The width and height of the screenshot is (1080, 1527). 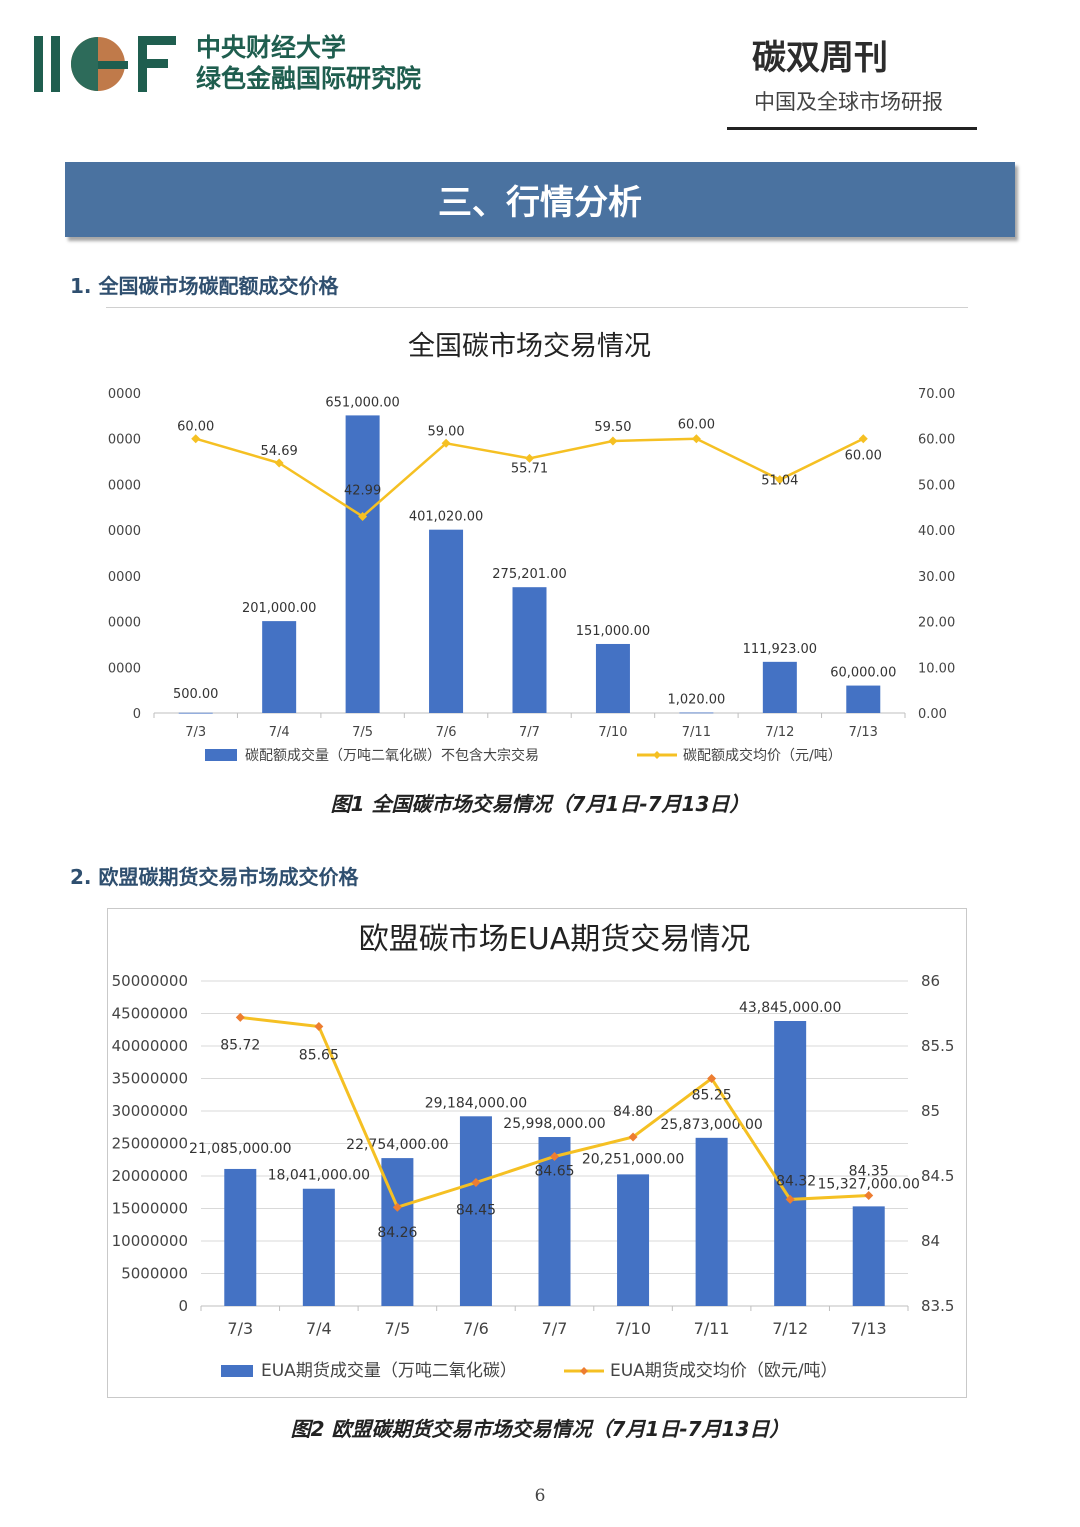 I want to click on bar-data-label: 151,000.00, so click(x=613, y=631).